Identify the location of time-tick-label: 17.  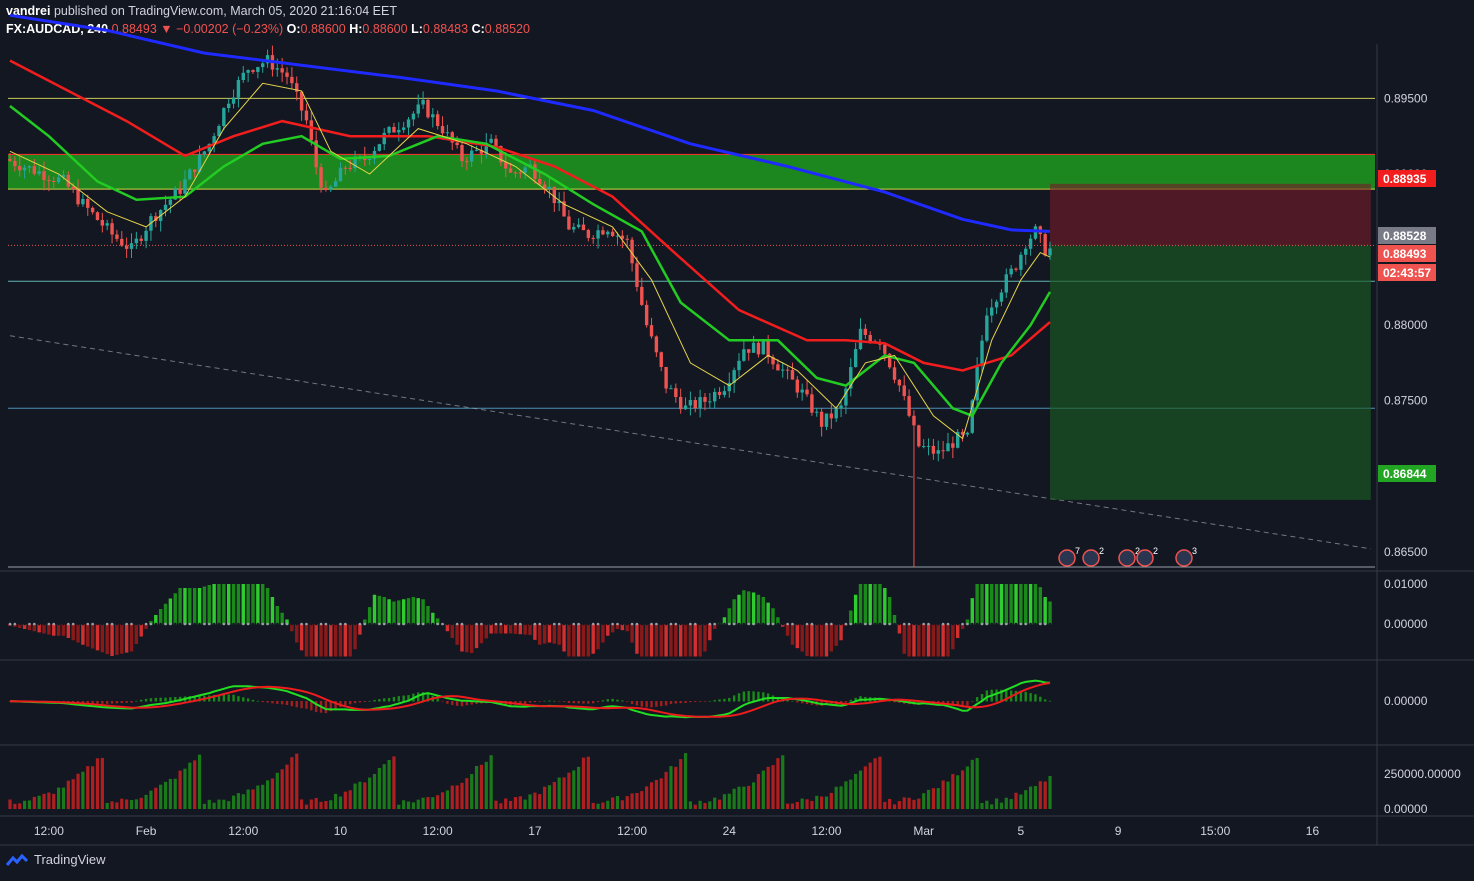
(535, 831).